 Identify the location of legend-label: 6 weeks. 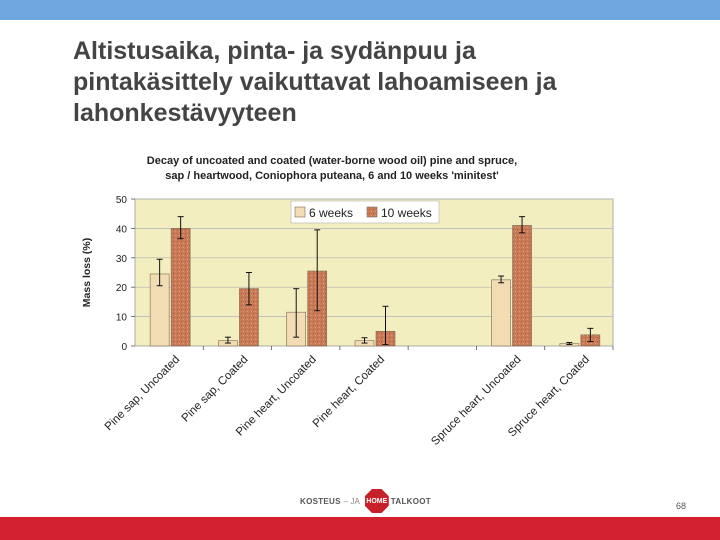
(331, 213).